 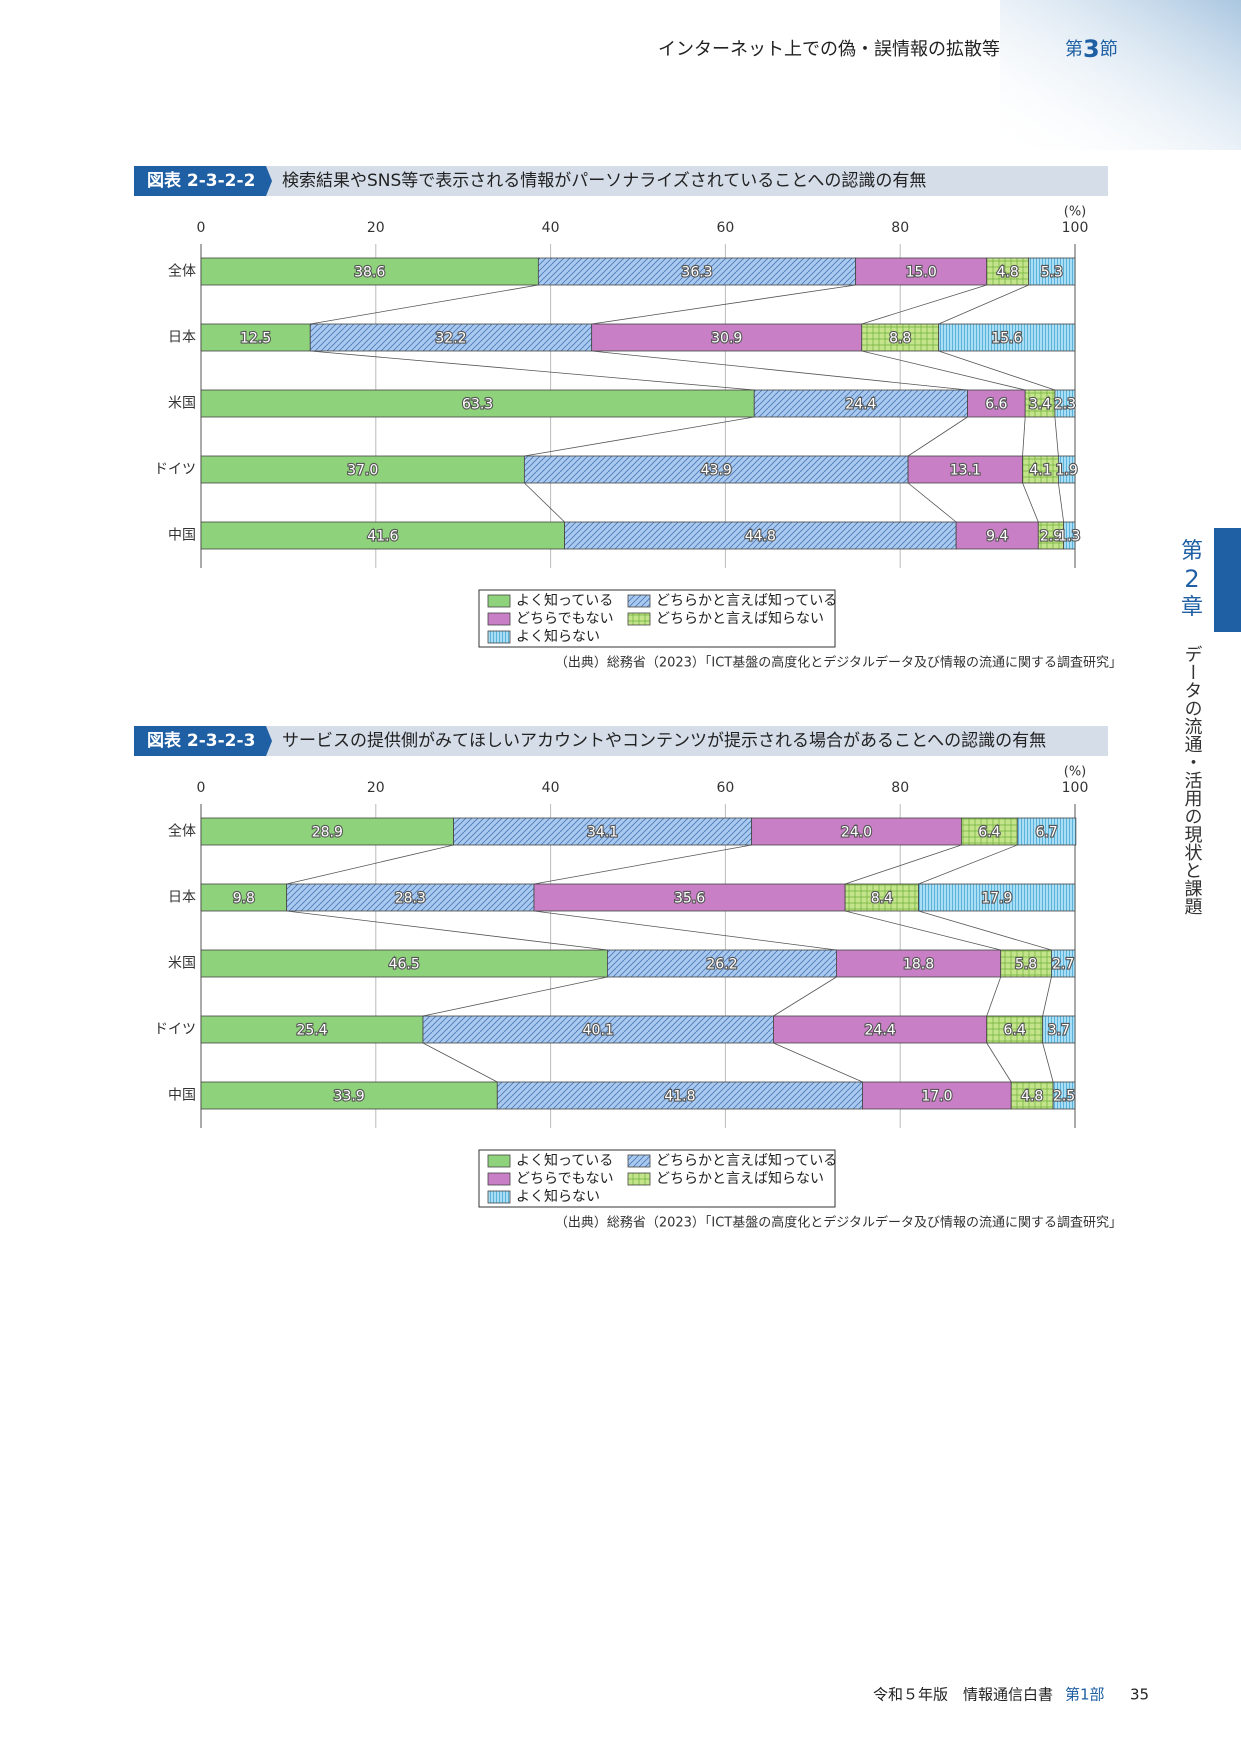 What do you see at coordinates (410, 899) in the screenshot?
I see `value-label: 28.3` at bounding box center [410, 899].